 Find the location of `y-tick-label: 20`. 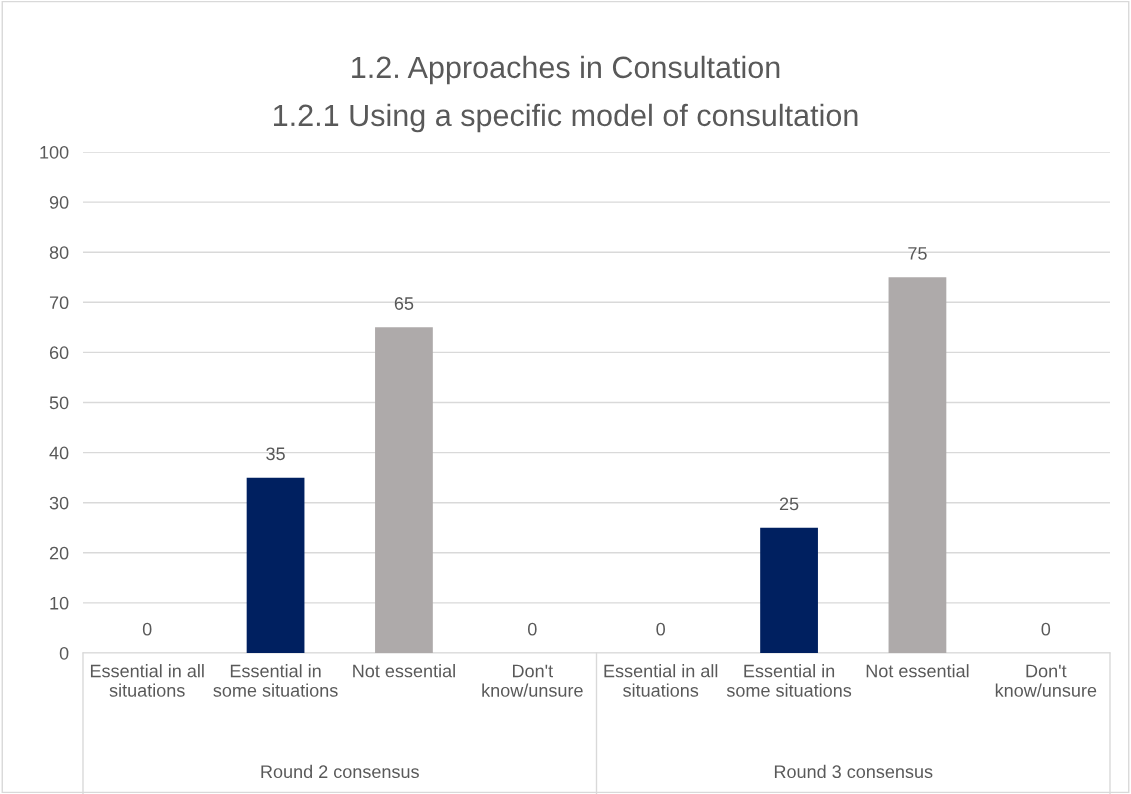

y-tick-label: 20 is located at coordinates (59, 553).